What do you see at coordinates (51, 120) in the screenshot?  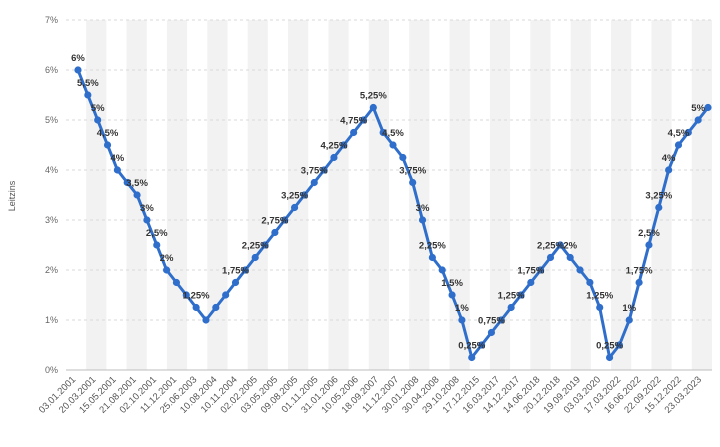 I see `y-tick-label: 5%` at bounding box center [51, 120].